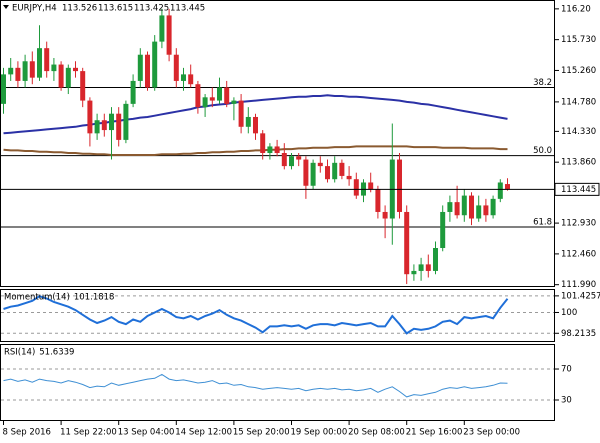 Image resolution: width=600 pixels, height=443 pixels. I want to click on x-tick-label: 14 Sep 12:00, so click(203, 433).